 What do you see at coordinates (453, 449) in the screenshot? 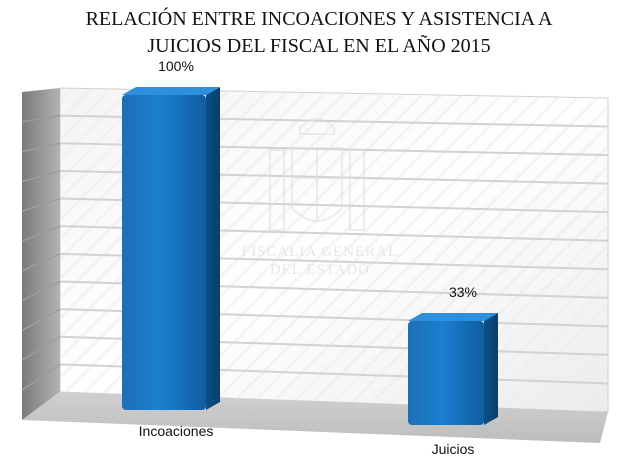
I see `category-label-juicios: Juicios` at bounding box center [453, 449].